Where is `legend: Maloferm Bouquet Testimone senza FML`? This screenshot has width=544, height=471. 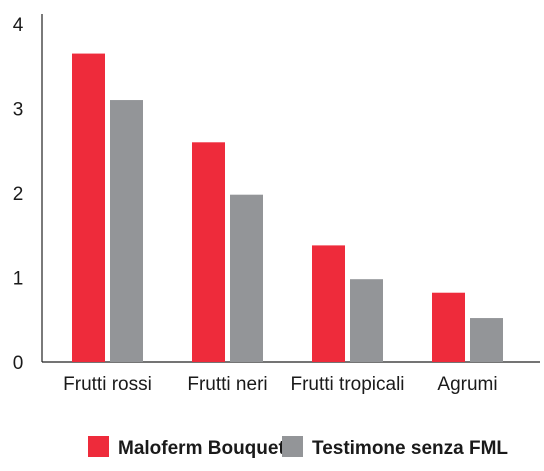
legend: Maloferm Bouquet Testimone senza FML is located at coordinates (298, 447).